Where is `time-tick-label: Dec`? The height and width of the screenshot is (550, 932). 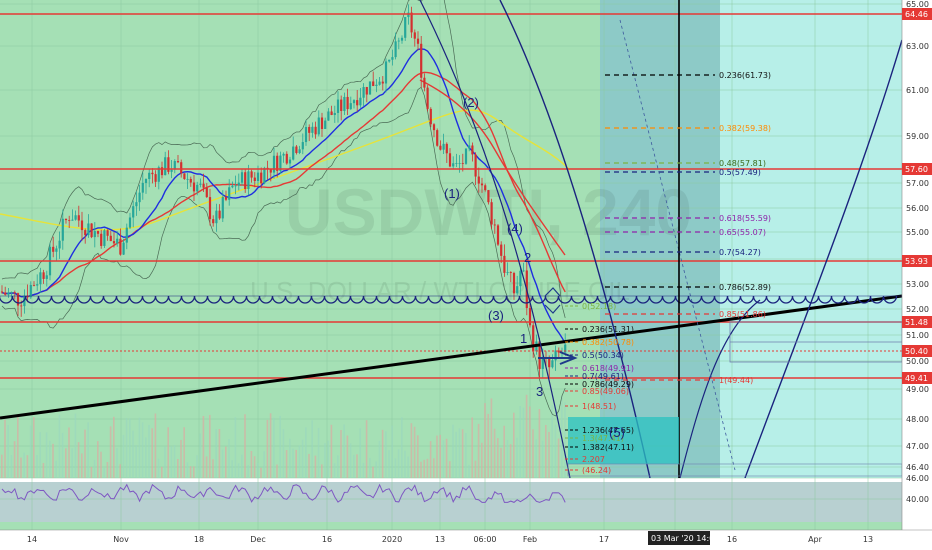 time-tick-label: Dec is located at coordinates (257, 539).